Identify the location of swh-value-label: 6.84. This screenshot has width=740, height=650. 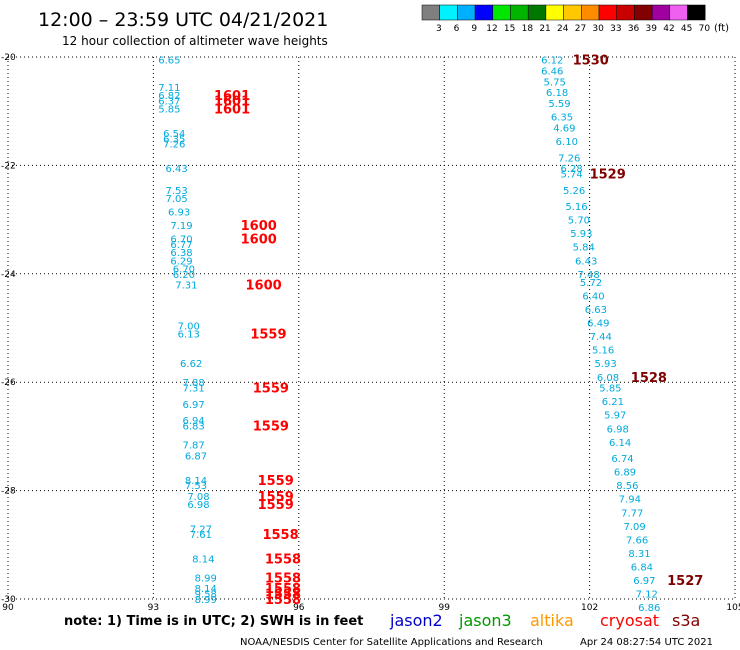
(642, 567).